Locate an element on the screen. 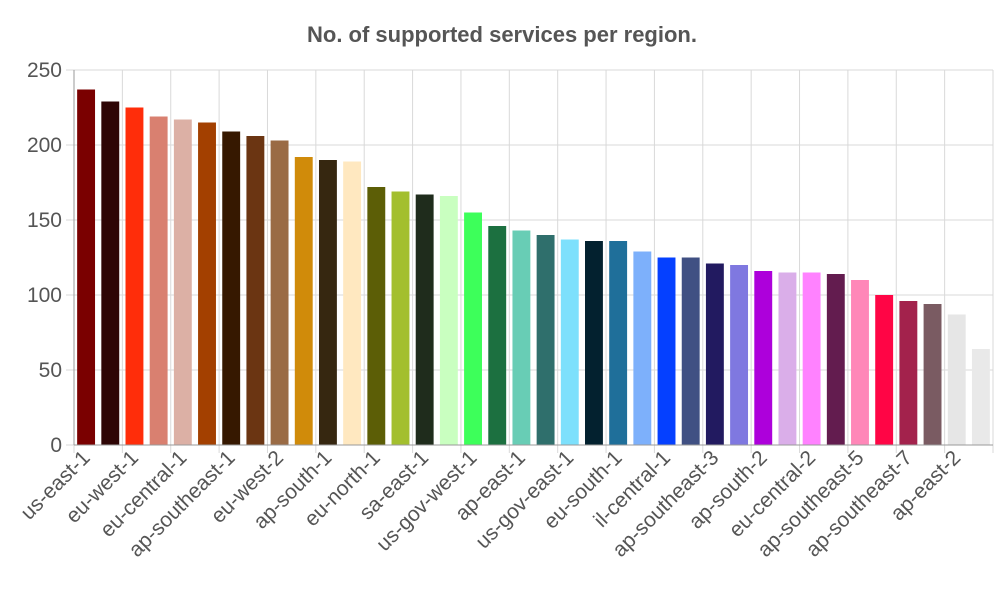 Image resolution: width=1000 pixels, height=600 pixels. y-tick-label: 250 is located at coordinates (44, 70).